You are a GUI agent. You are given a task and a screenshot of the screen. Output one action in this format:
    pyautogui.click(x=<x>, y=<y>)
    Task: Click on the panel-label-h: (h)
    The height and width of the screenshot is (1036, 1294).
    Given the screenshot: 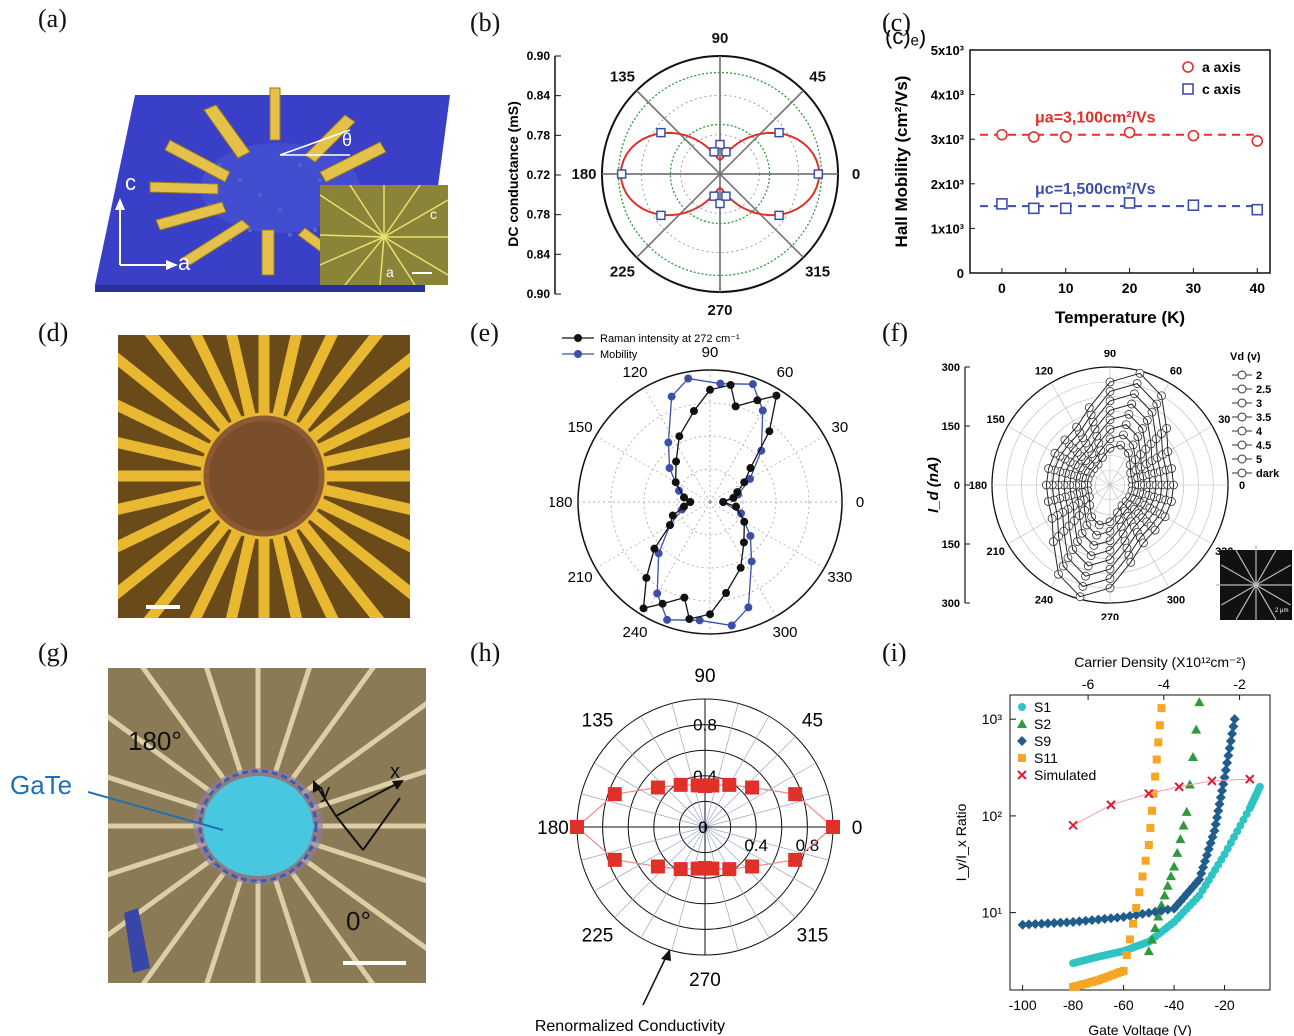 What is the action you would take?
    pyautogui.click(x=485, y=652)
    